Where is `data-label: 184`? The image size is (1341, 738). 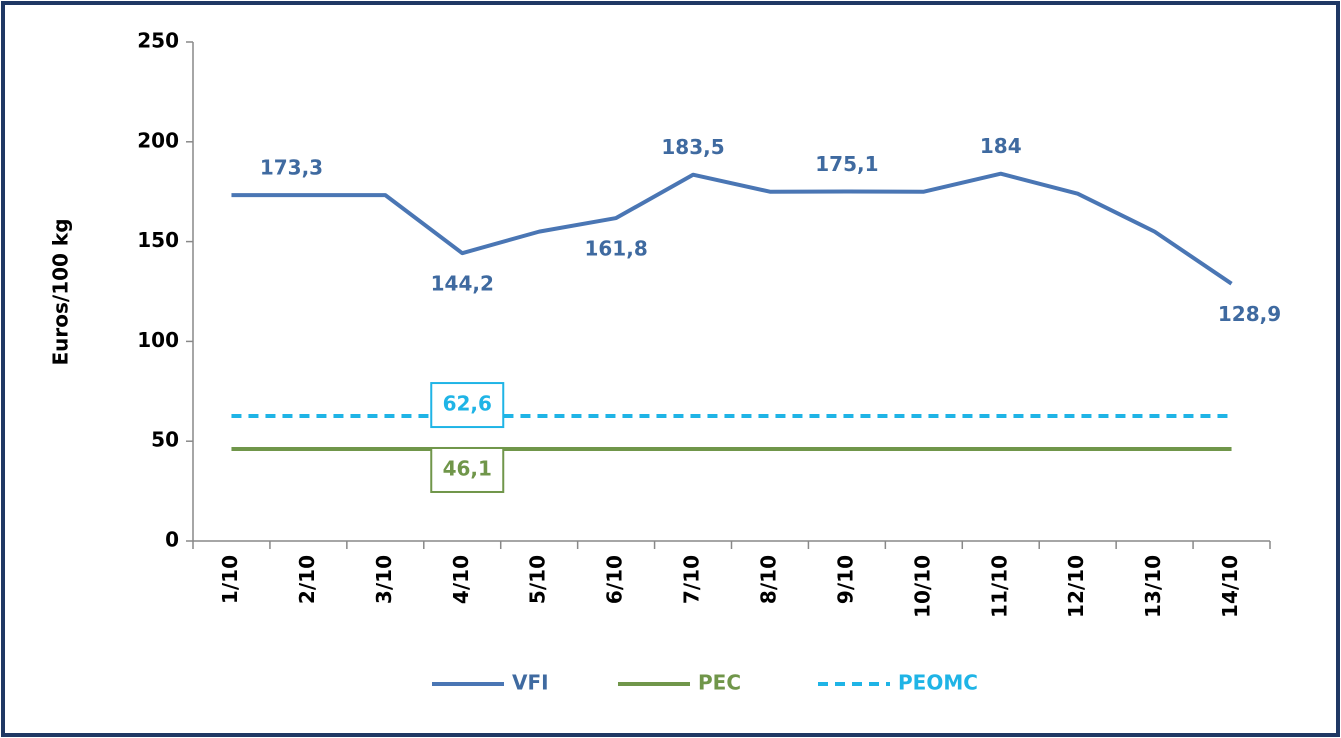 data-label: 184 is located at coordinates (1001, 146).